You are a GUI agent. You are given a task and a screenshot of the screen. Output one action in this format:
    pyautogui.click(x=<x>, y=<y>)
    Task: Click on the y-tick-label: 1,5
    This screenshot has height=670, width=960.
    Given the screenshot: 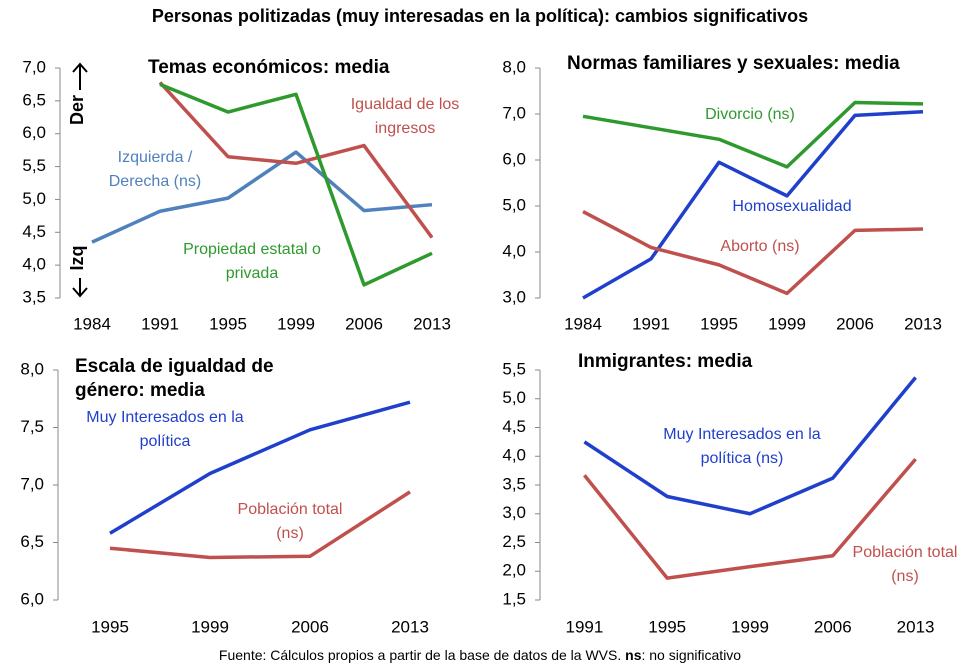 What is the action you would take?
    pyautogui.click(x=514, y=598)
    